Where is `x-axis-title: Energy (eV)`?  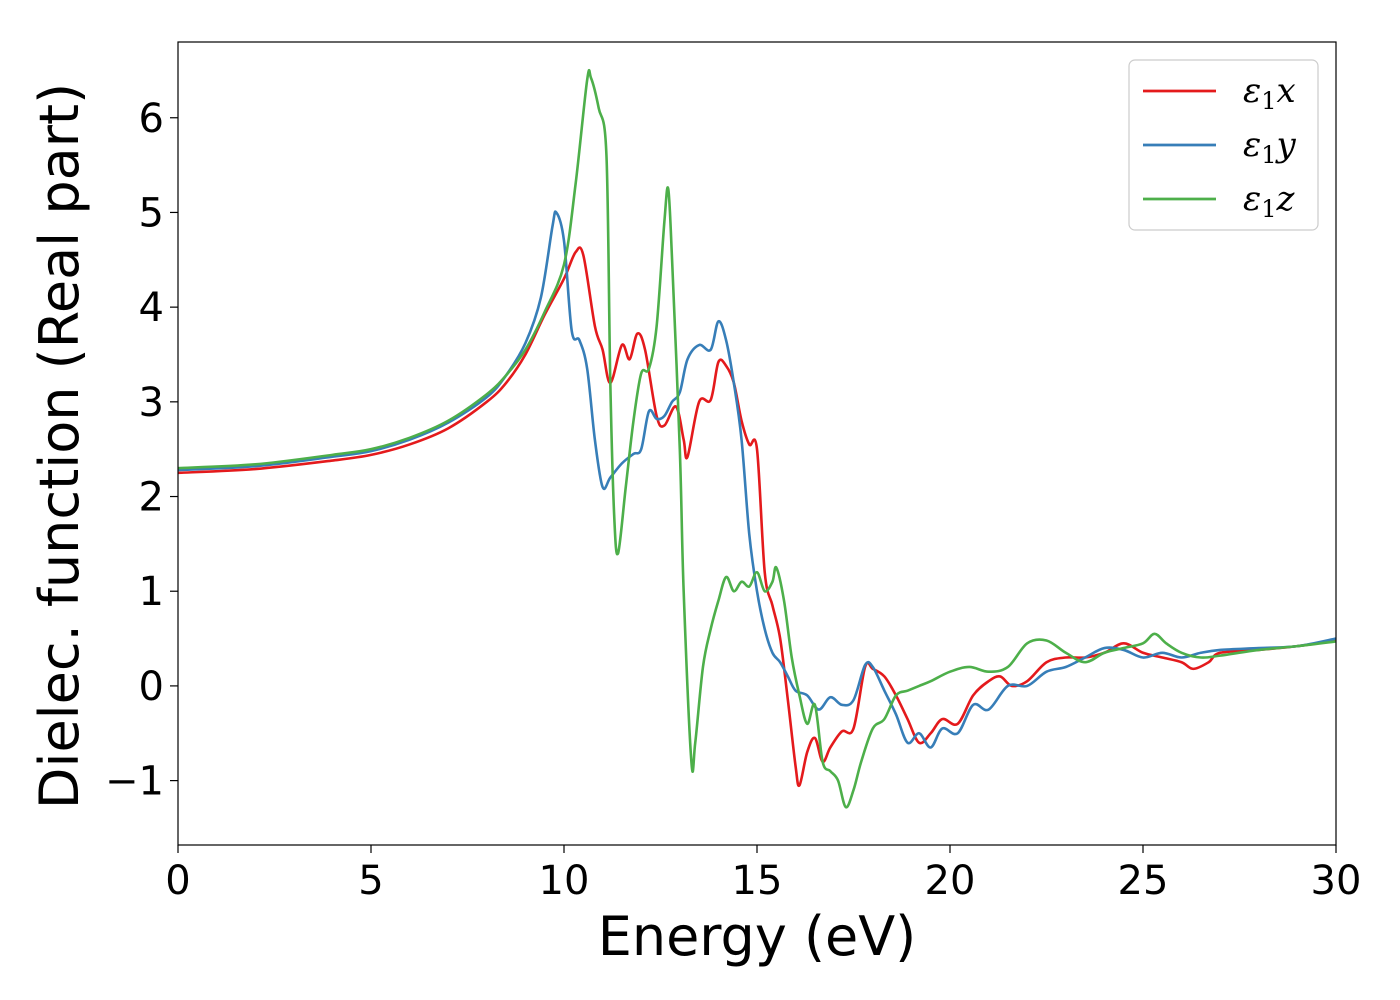 x-axis-title: Energy (eV) is located at coordinates (757, 936).